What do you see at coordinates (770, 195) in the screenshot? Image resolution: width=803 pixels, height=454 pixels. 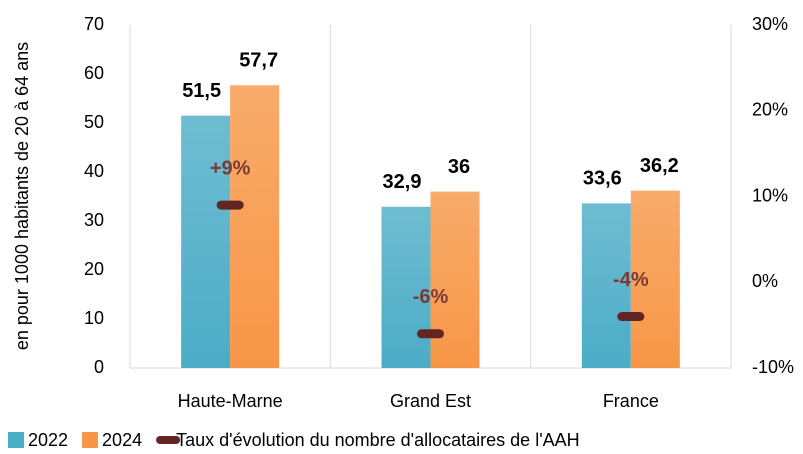 I see `y2-tick-label: 10%` at bounding box center [770, 195].